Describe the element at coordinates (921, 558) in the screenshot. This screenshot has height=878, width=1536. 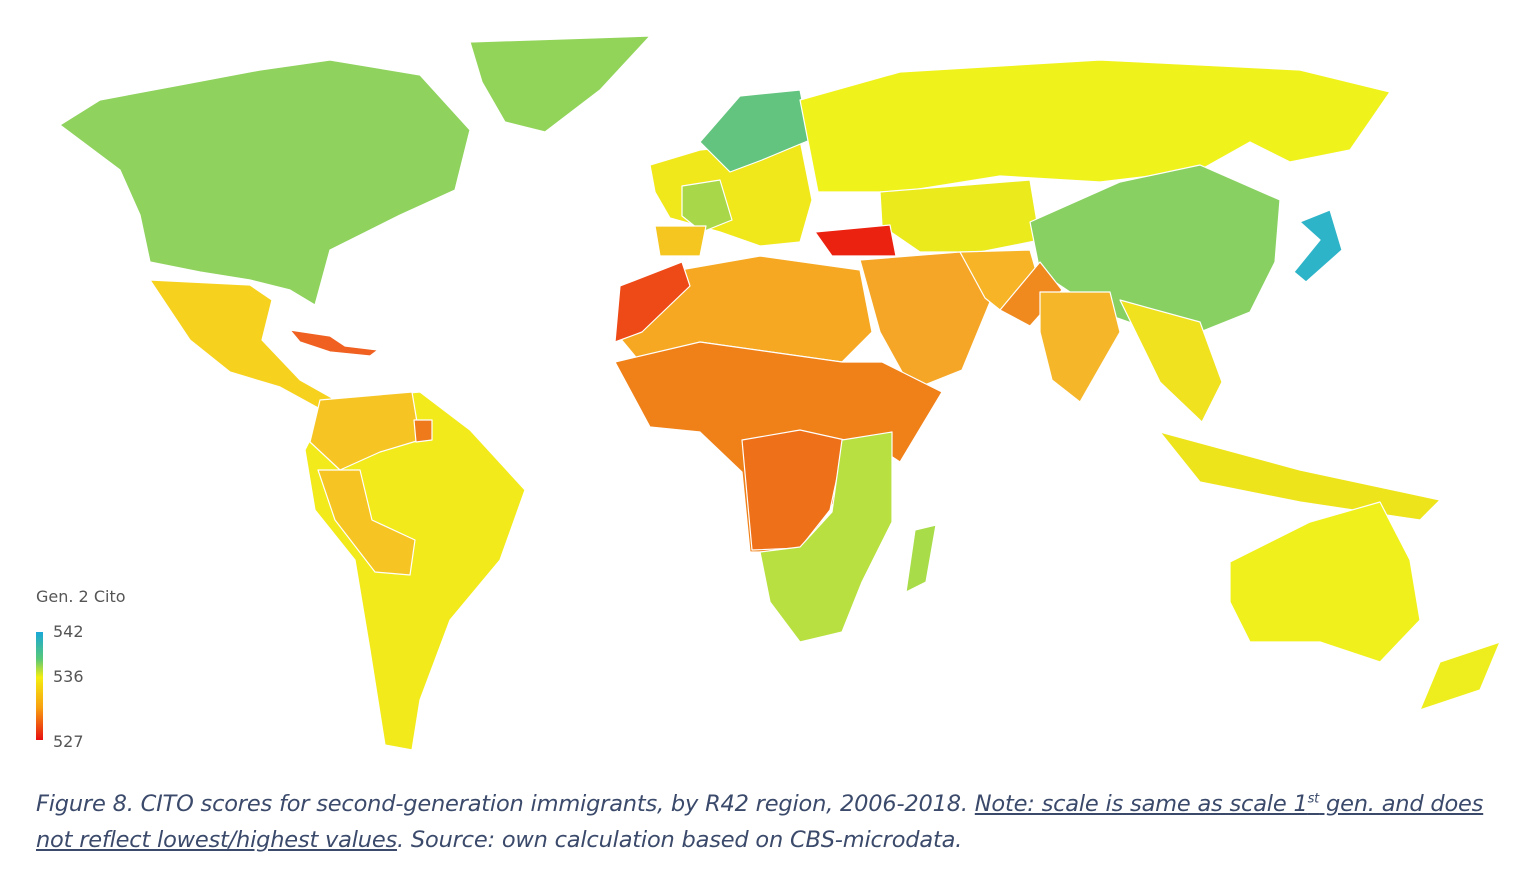
I see `region-madagascar` at that location.